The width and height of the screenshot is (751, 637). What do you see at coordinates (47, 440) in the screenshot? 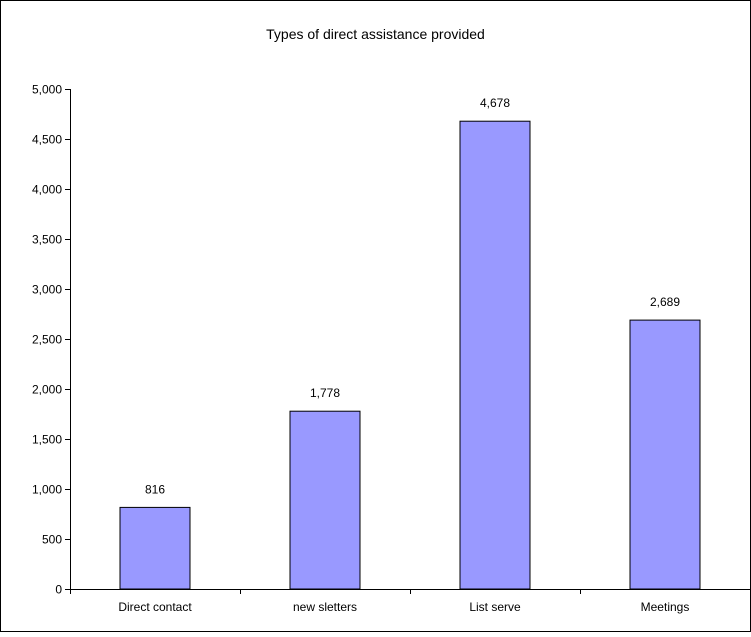
I see `y-tick-label: 1,500` at bounding box center [47, 440].